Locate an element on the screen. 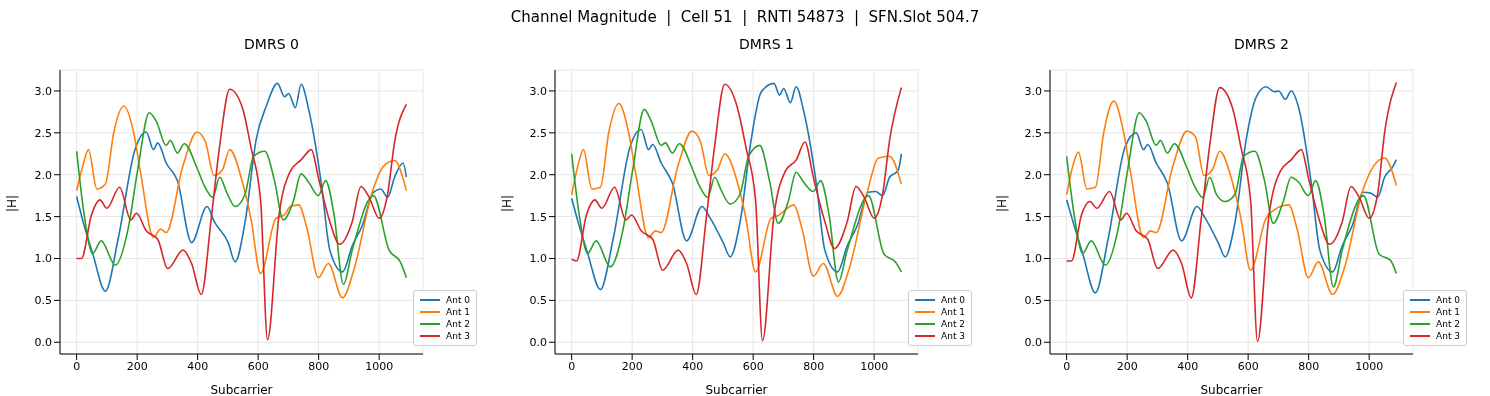 This screenshot has height=396, width=1490. text: Channel Magnitude | Cell 51 | RNTI 54873 | SFN.Slot 504.7 is located at coordinates (745, 17).